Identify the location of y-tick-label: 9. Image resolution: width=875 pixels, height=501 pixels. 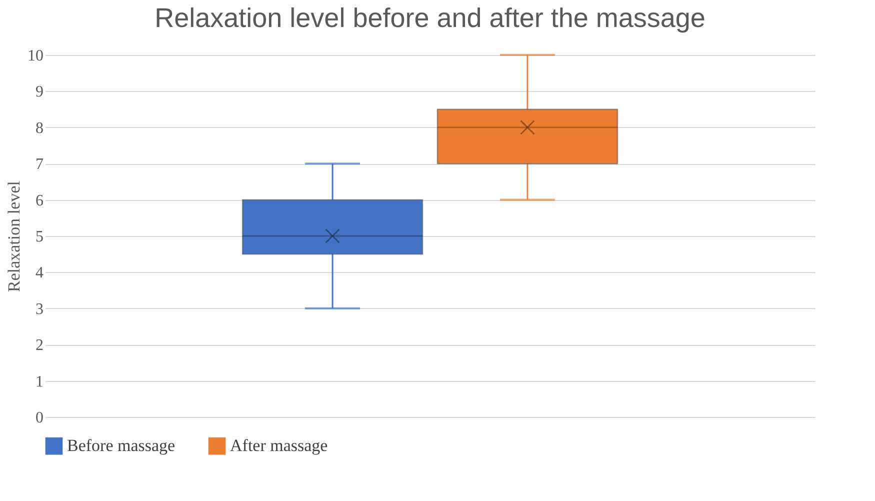
(40, 92).